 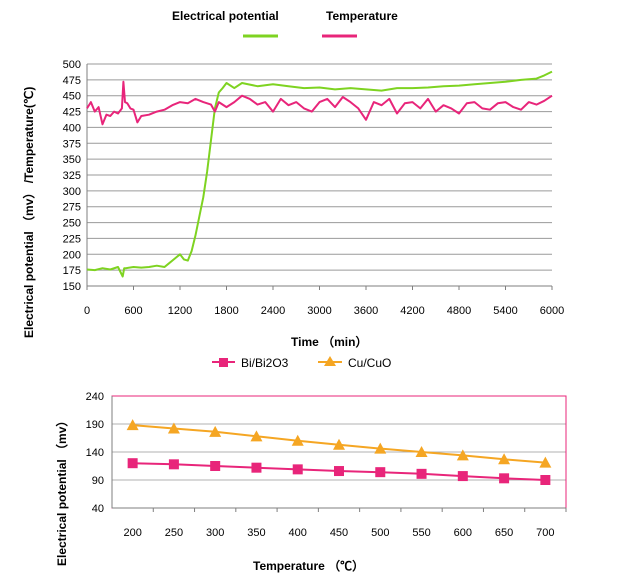 What do you see at coordinates (265, 363) in the screenshot?
I see `legend-label-bi-bi2o3: Bi/Bi2O3` at bounding box center [265, 363].